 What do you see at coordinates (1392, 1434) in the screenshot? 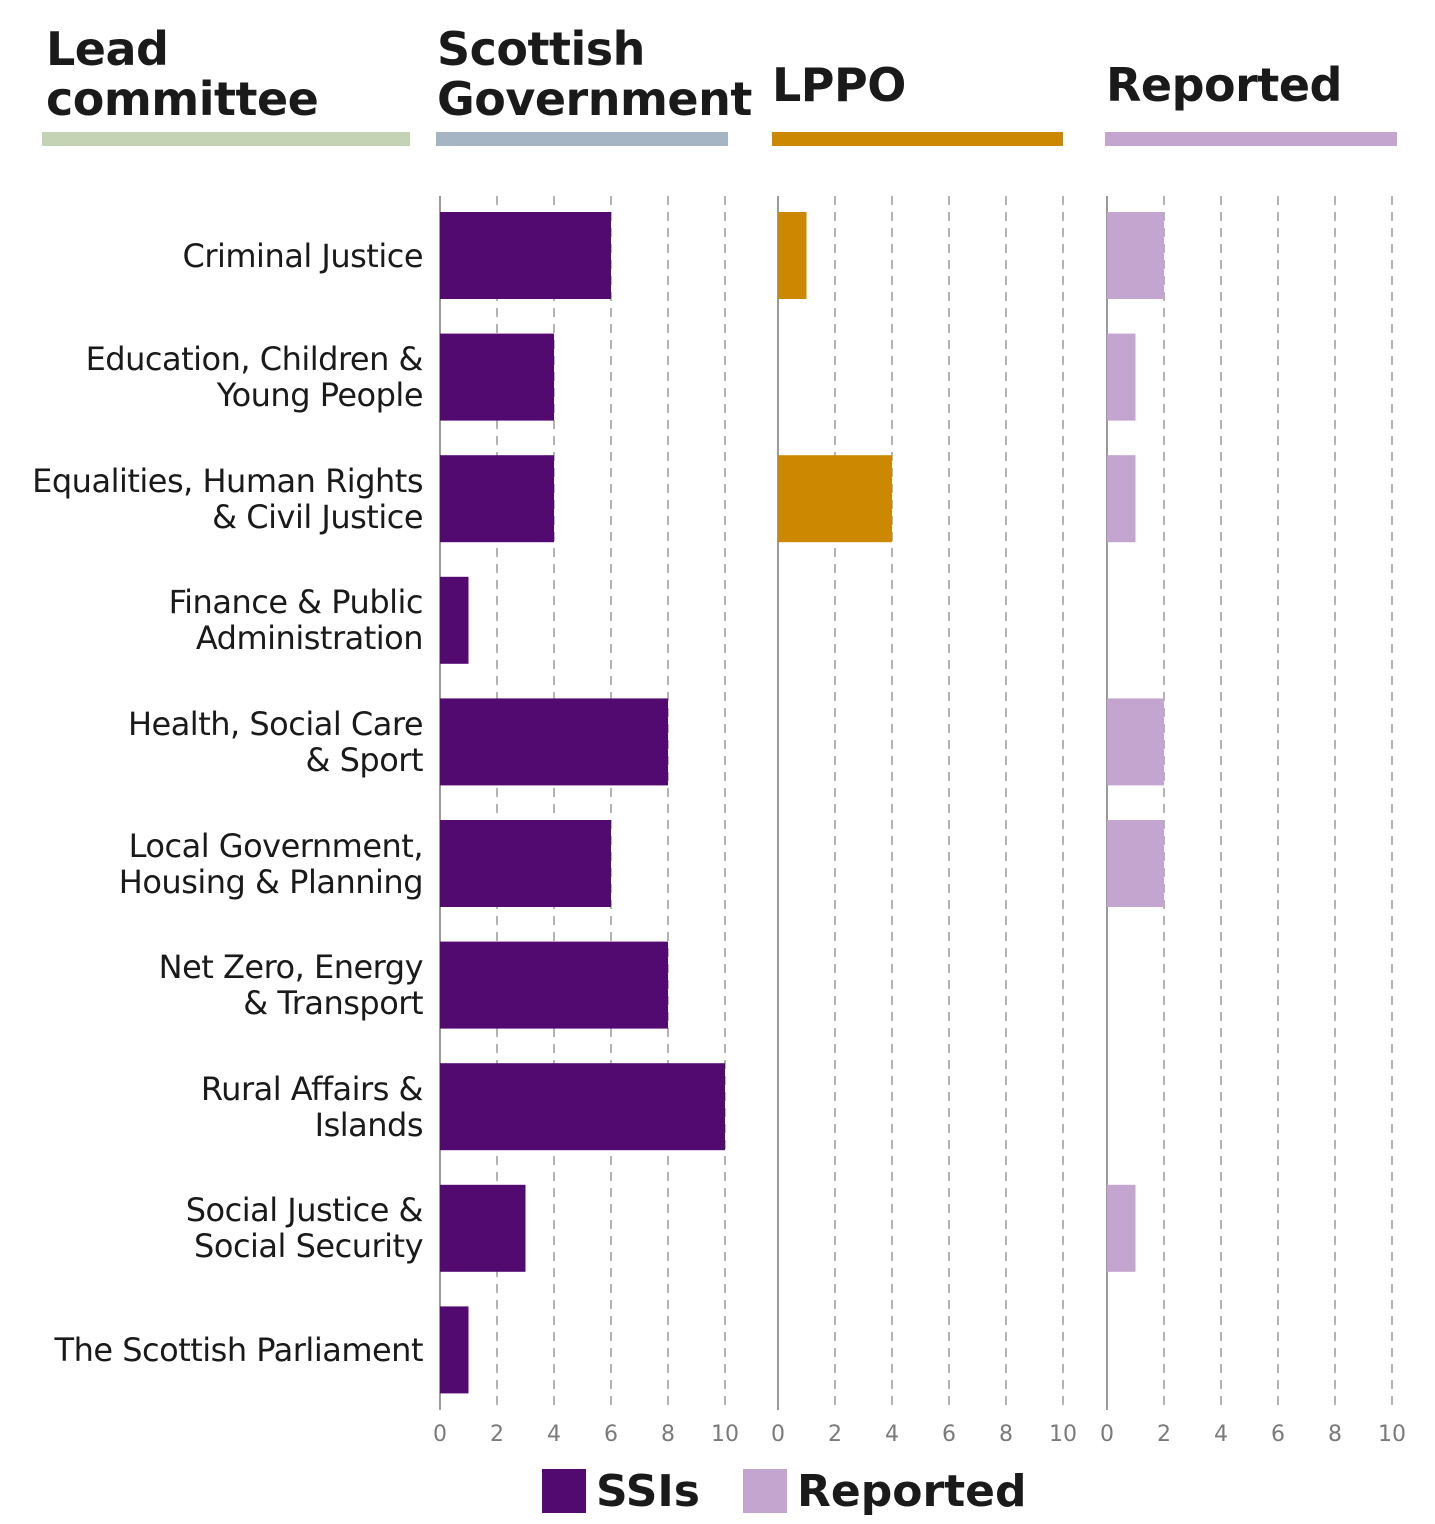
I see `tick-label-reported-10: 10` at bounding box center [1392, 1434].